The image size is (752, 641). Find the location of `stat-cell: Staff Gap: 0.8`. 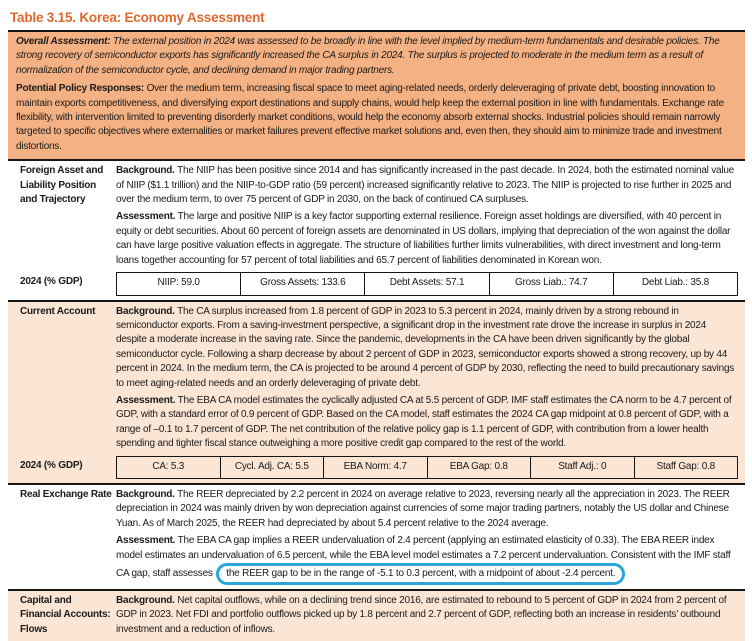

stat-cell: Staff Gap: 0.8 is located at coordinates (686, 466).